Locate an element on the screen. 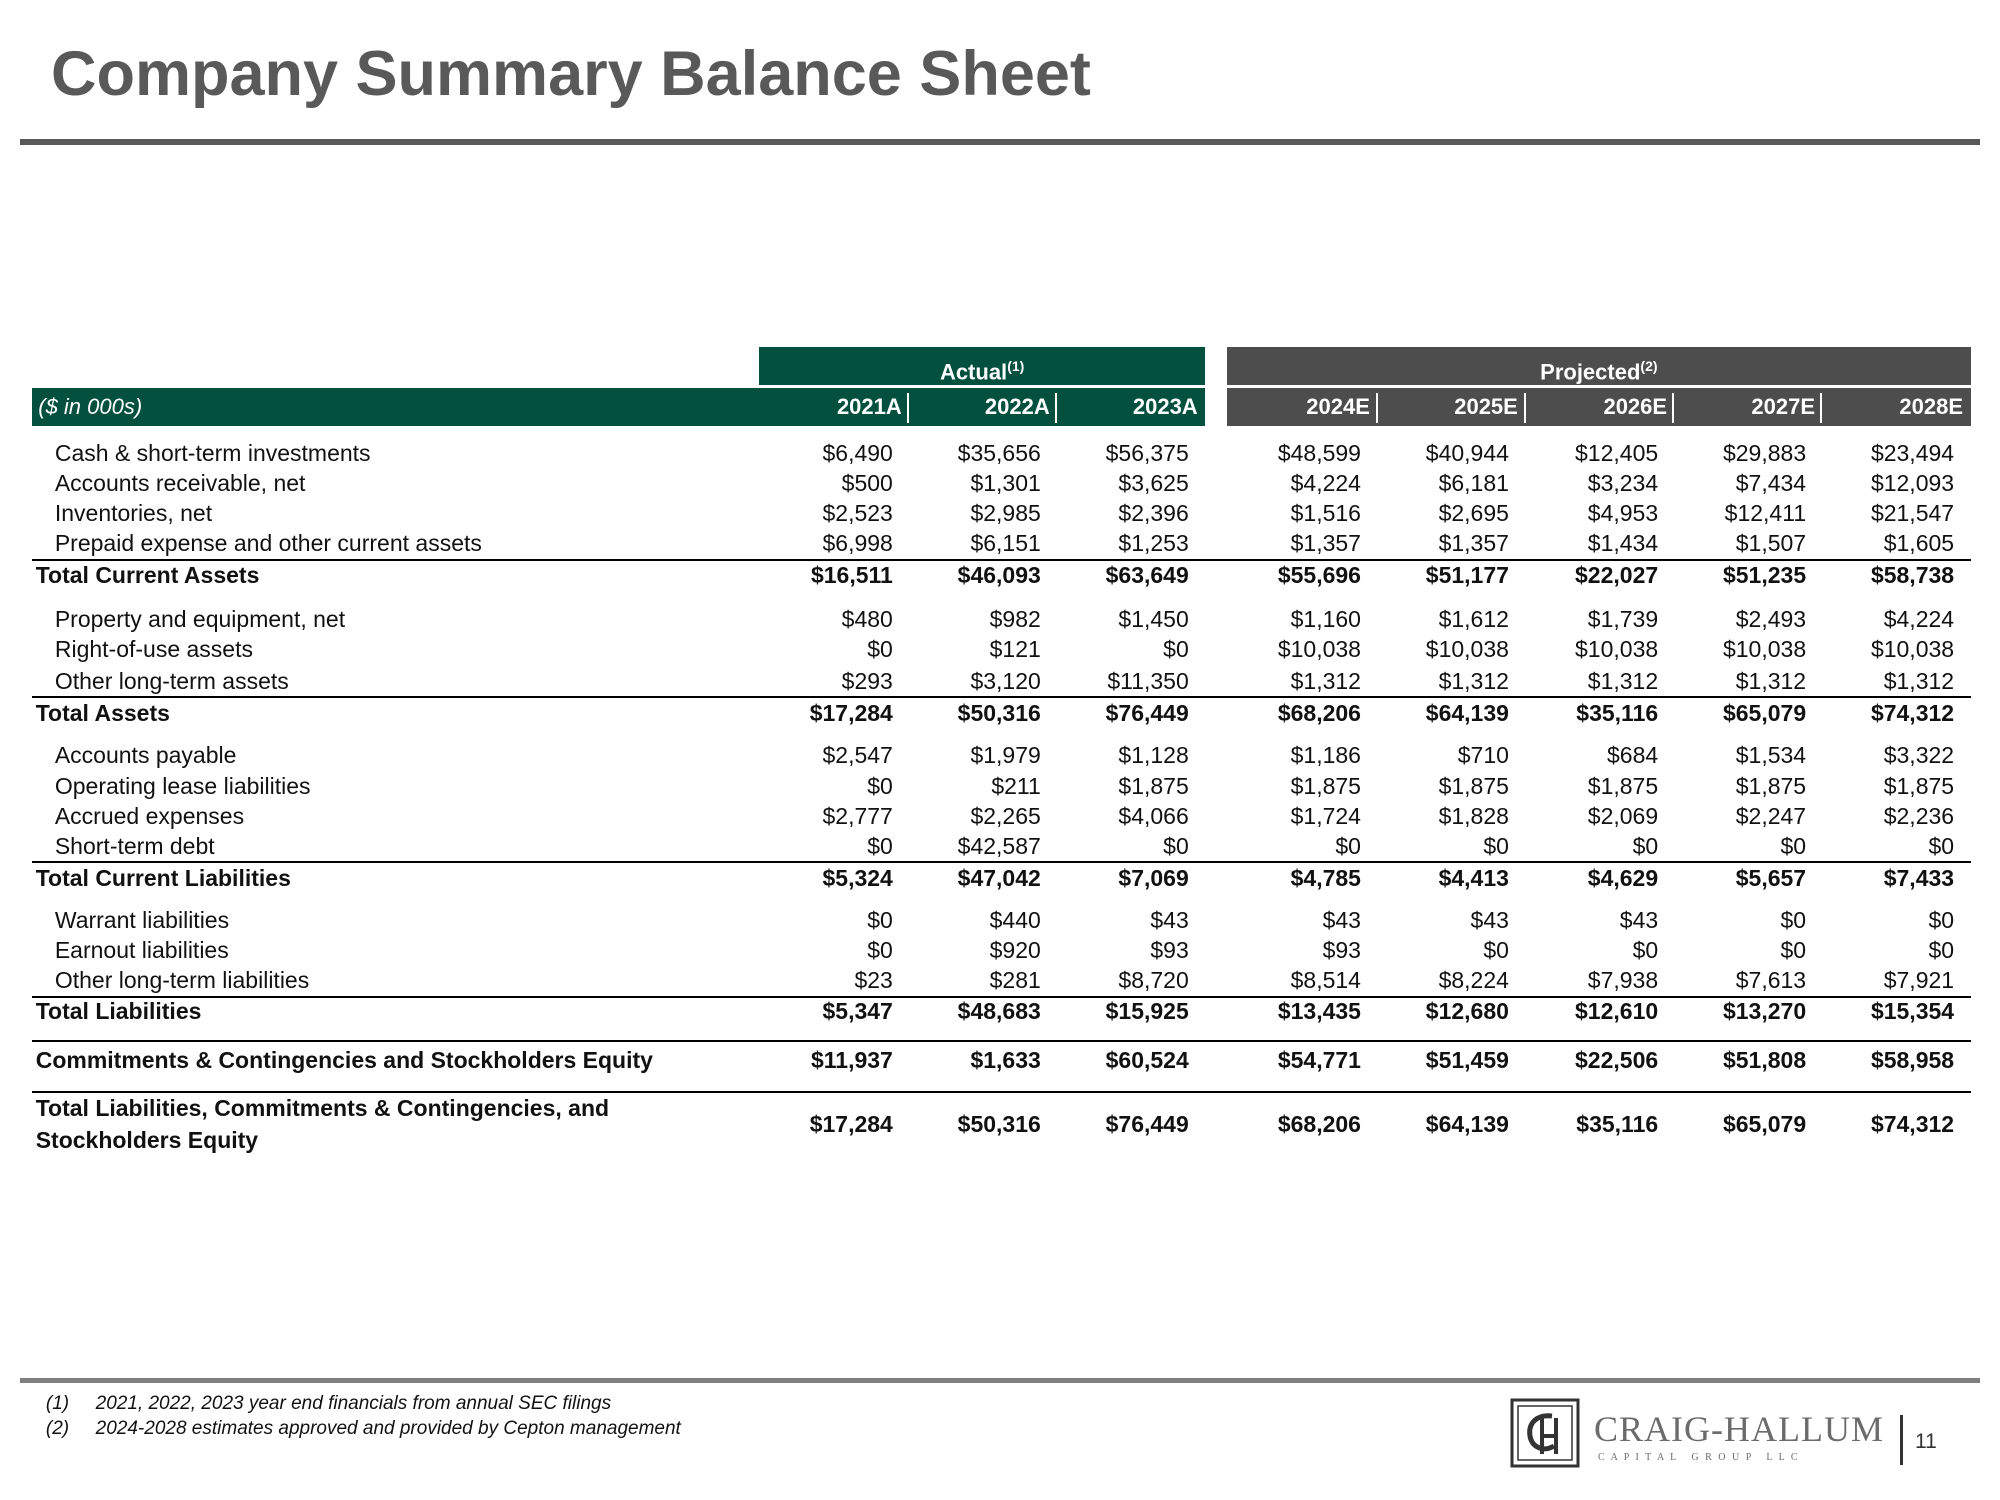 Image resolution: width=2000 pixels, height=1500 pixels. cell-value: $6,181 is located at coordinates (1473, 483).